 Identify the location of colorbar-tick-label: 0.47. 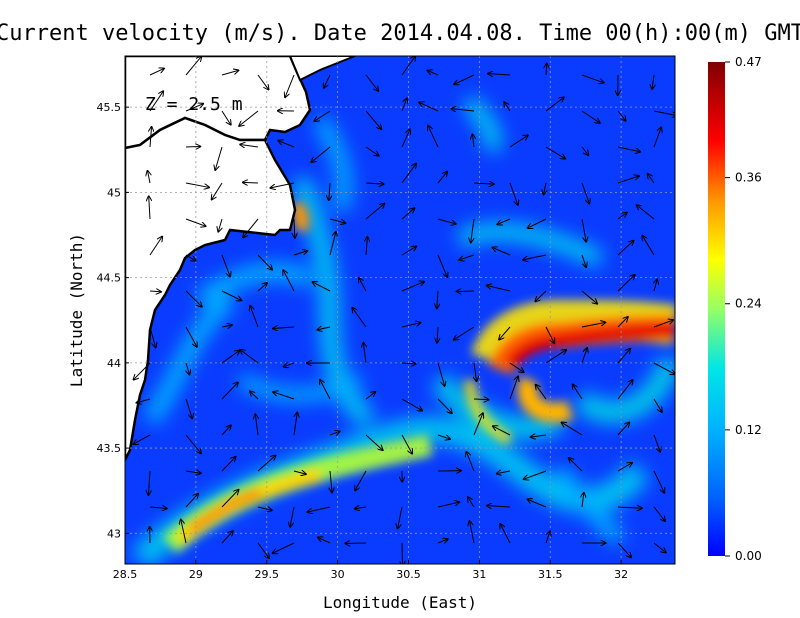
(748, 62).